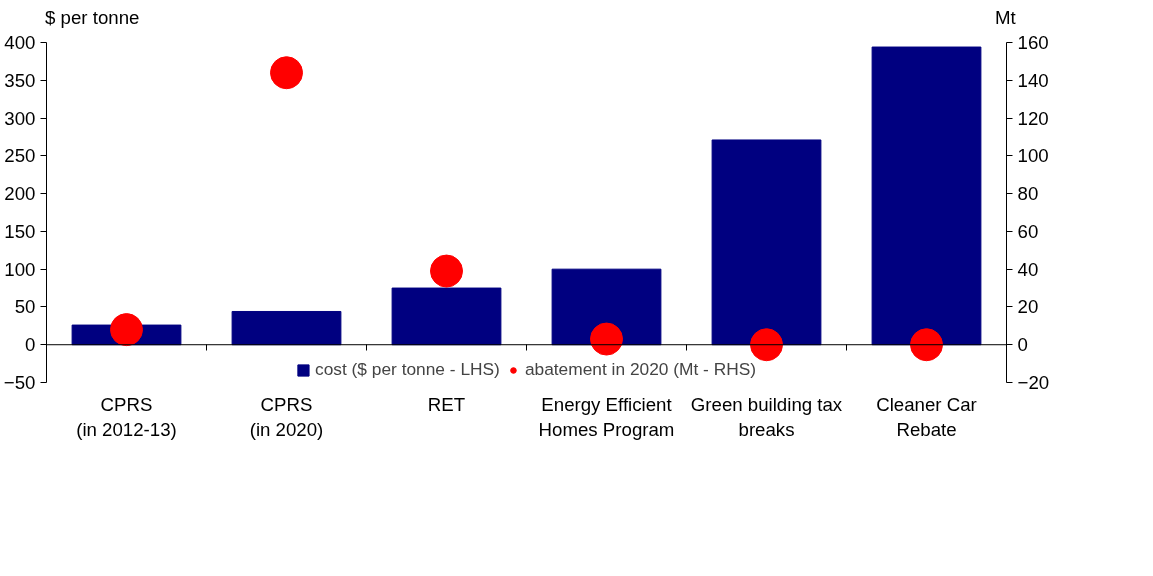 The width and height of the screenshot is (1153, 576). I want to click on y2-tick-label: 40, so click(1028, 269).